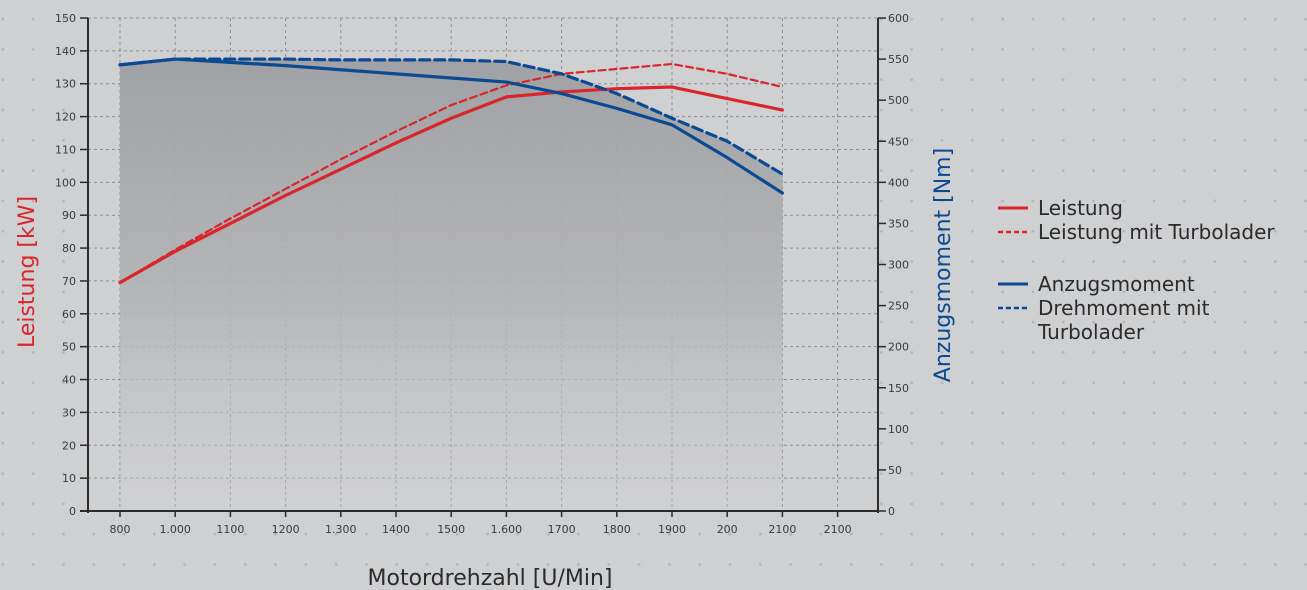  Describe the element at coordinates (943, 265) in the screenshot. I see `right-axis-title: Anzugsmoment [Nm]` at that location.